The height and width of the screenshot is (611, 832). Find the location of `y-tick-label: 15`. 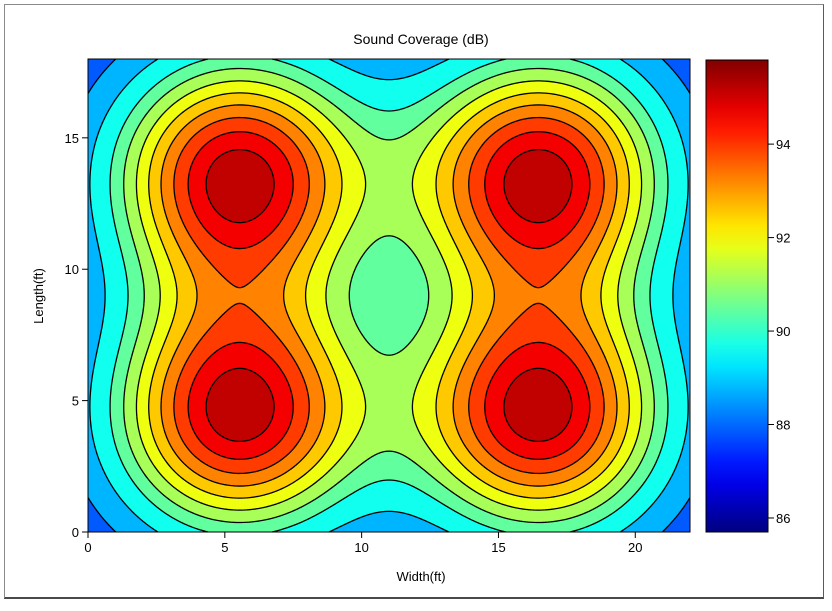

y-tick-label: 15 is located at coordinates (72, 138).